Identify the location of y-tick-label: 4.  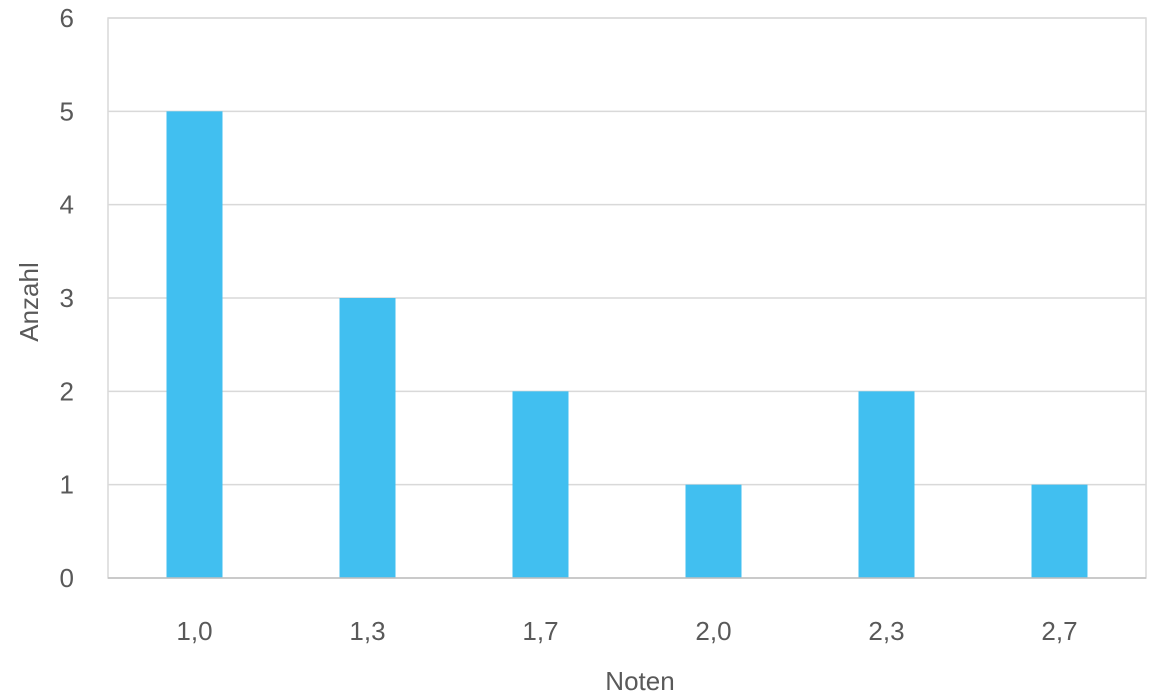
(67, 205).